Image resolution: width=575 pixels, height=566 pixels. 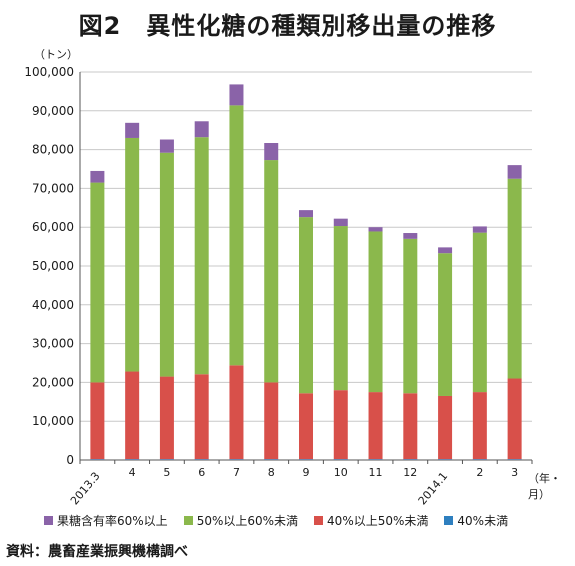 What do you see at coordinates (341, 472) in the screenshot?
I see `x-tick-label: 10` at bounding box center [341, 472].